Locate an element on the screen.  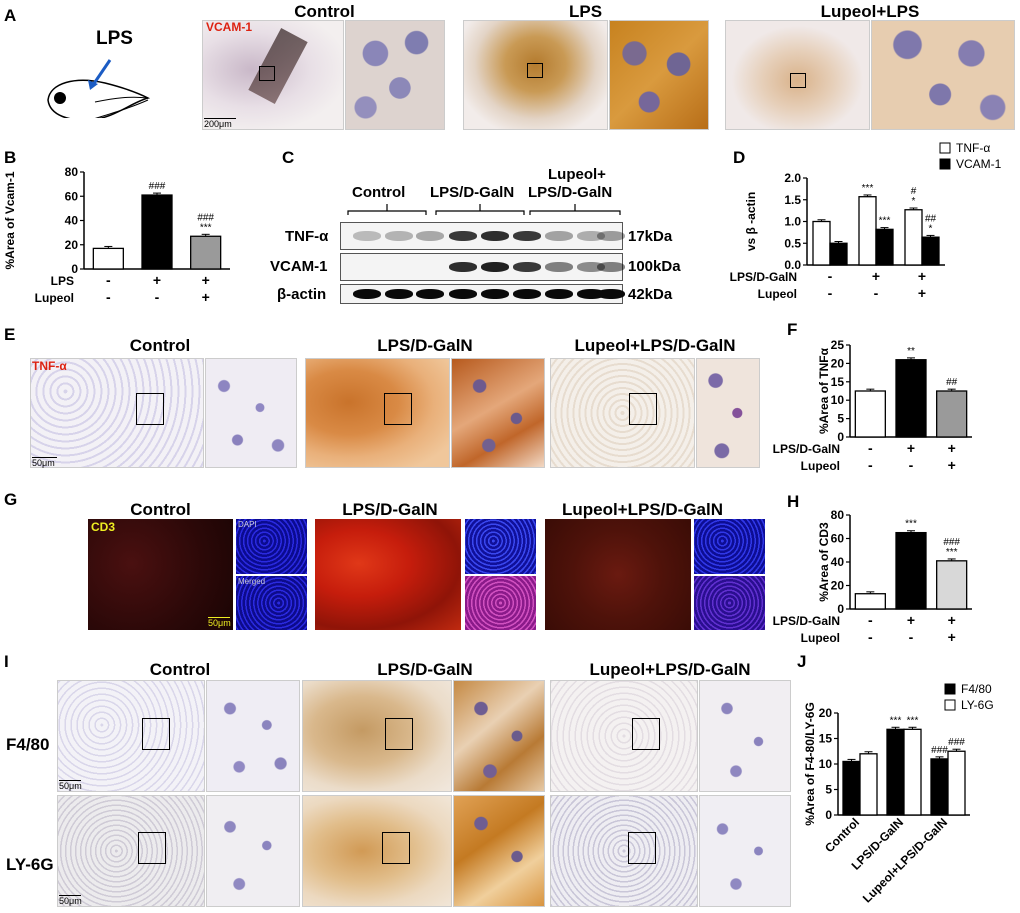
y-tick-label: 25 is located at coordinates (838, 345).